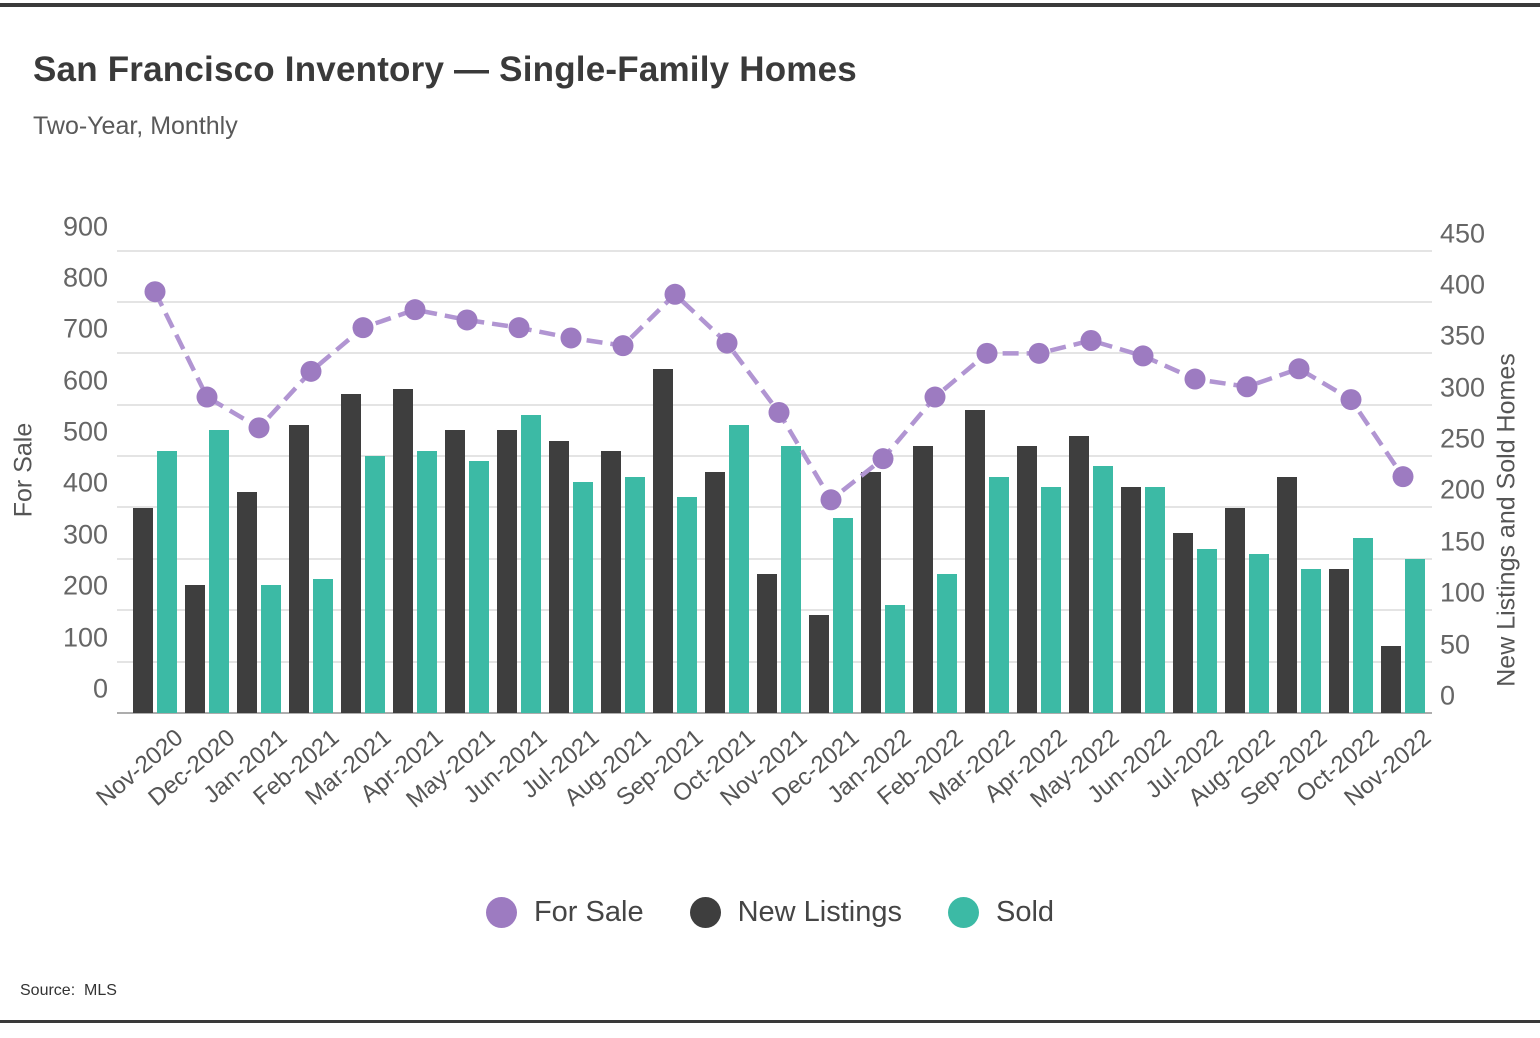  What do you see at coordinates (85, 431) in the screenshot?
I see `left-axis-tick: 500` at bounding box center [85, 431].